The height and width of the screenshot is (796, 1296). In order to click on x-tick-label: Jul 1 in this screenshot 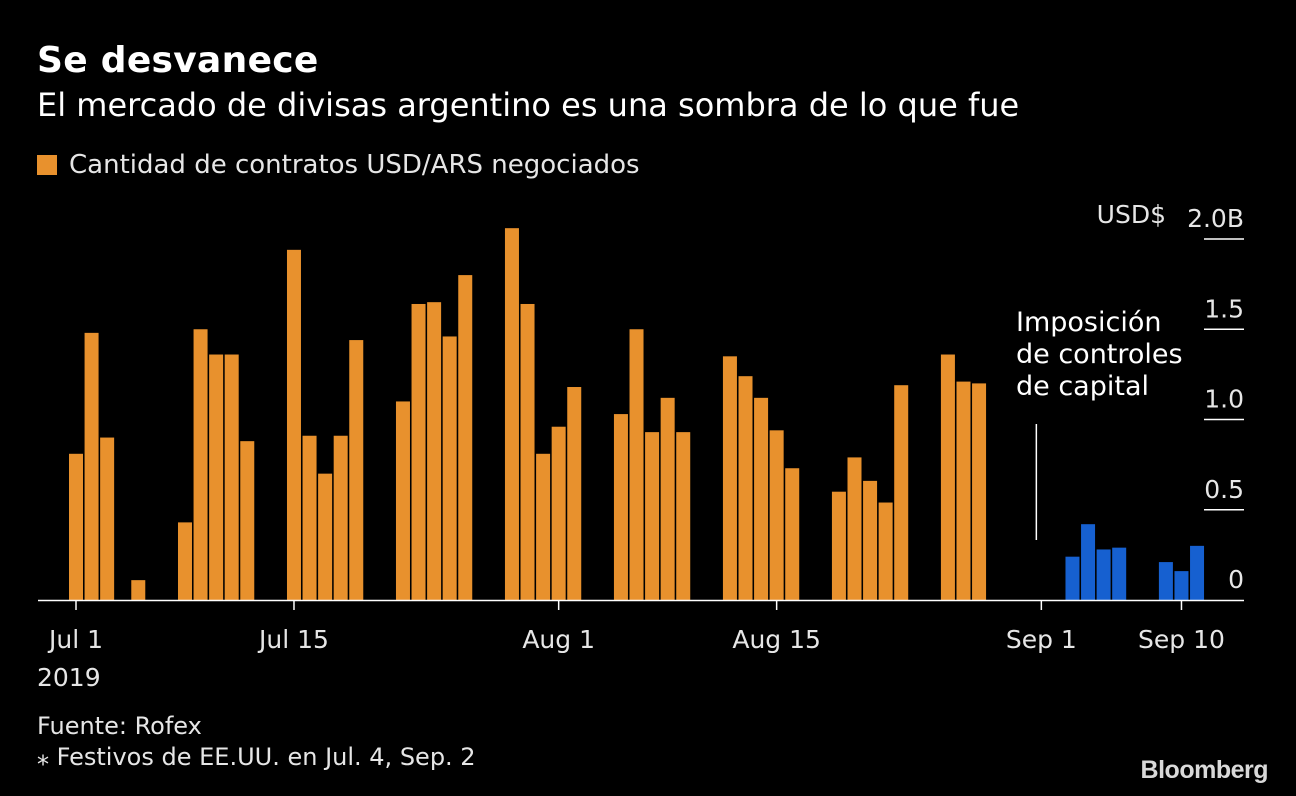, I will do `click(75, 639)`.